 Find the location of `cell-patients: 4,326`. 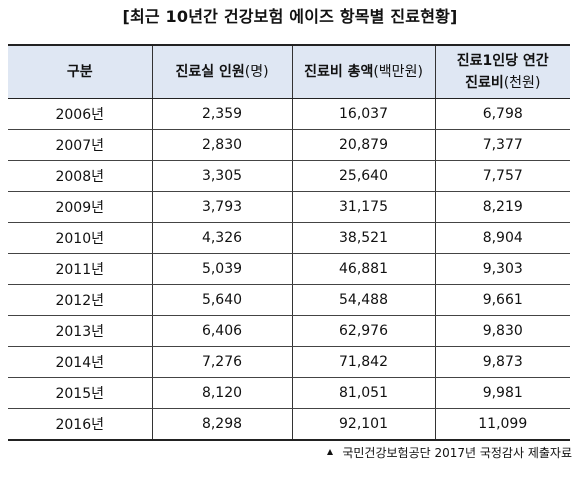

cell-patients: 4,326 is located at coordinates (221, 238).